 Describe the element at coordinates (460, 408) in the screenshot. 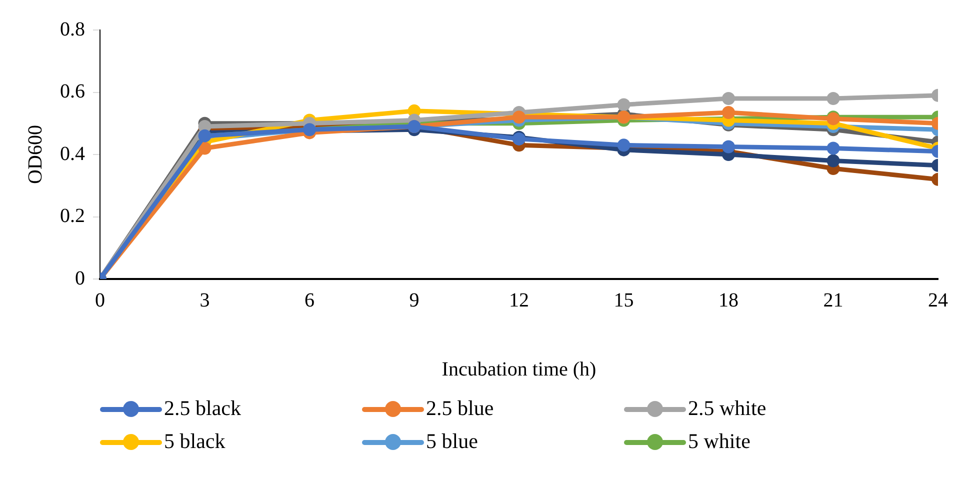

I see `legend-label: 2.5 blue` at that location.